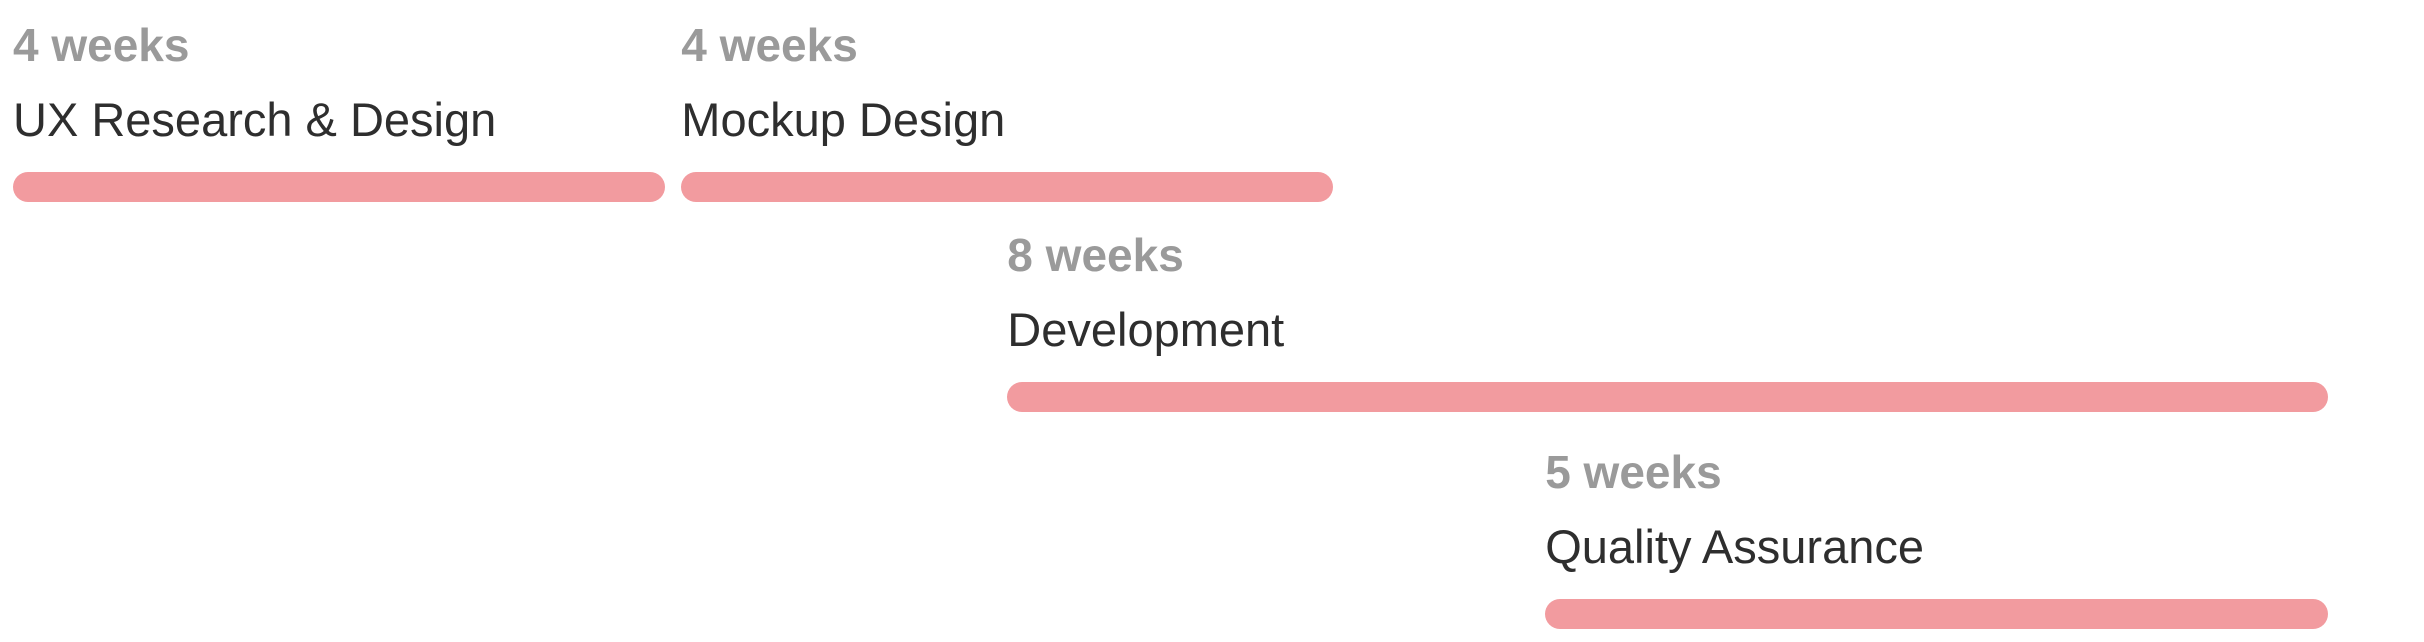  Describe the element at coordinates (255, 119) in the screenshot. I see `task-name-label: UX Research & Design` at that location.